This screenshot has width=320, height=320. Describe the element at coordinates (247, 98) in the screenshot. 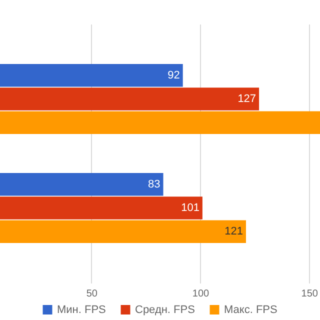

I see `data-label: 127` at that location.